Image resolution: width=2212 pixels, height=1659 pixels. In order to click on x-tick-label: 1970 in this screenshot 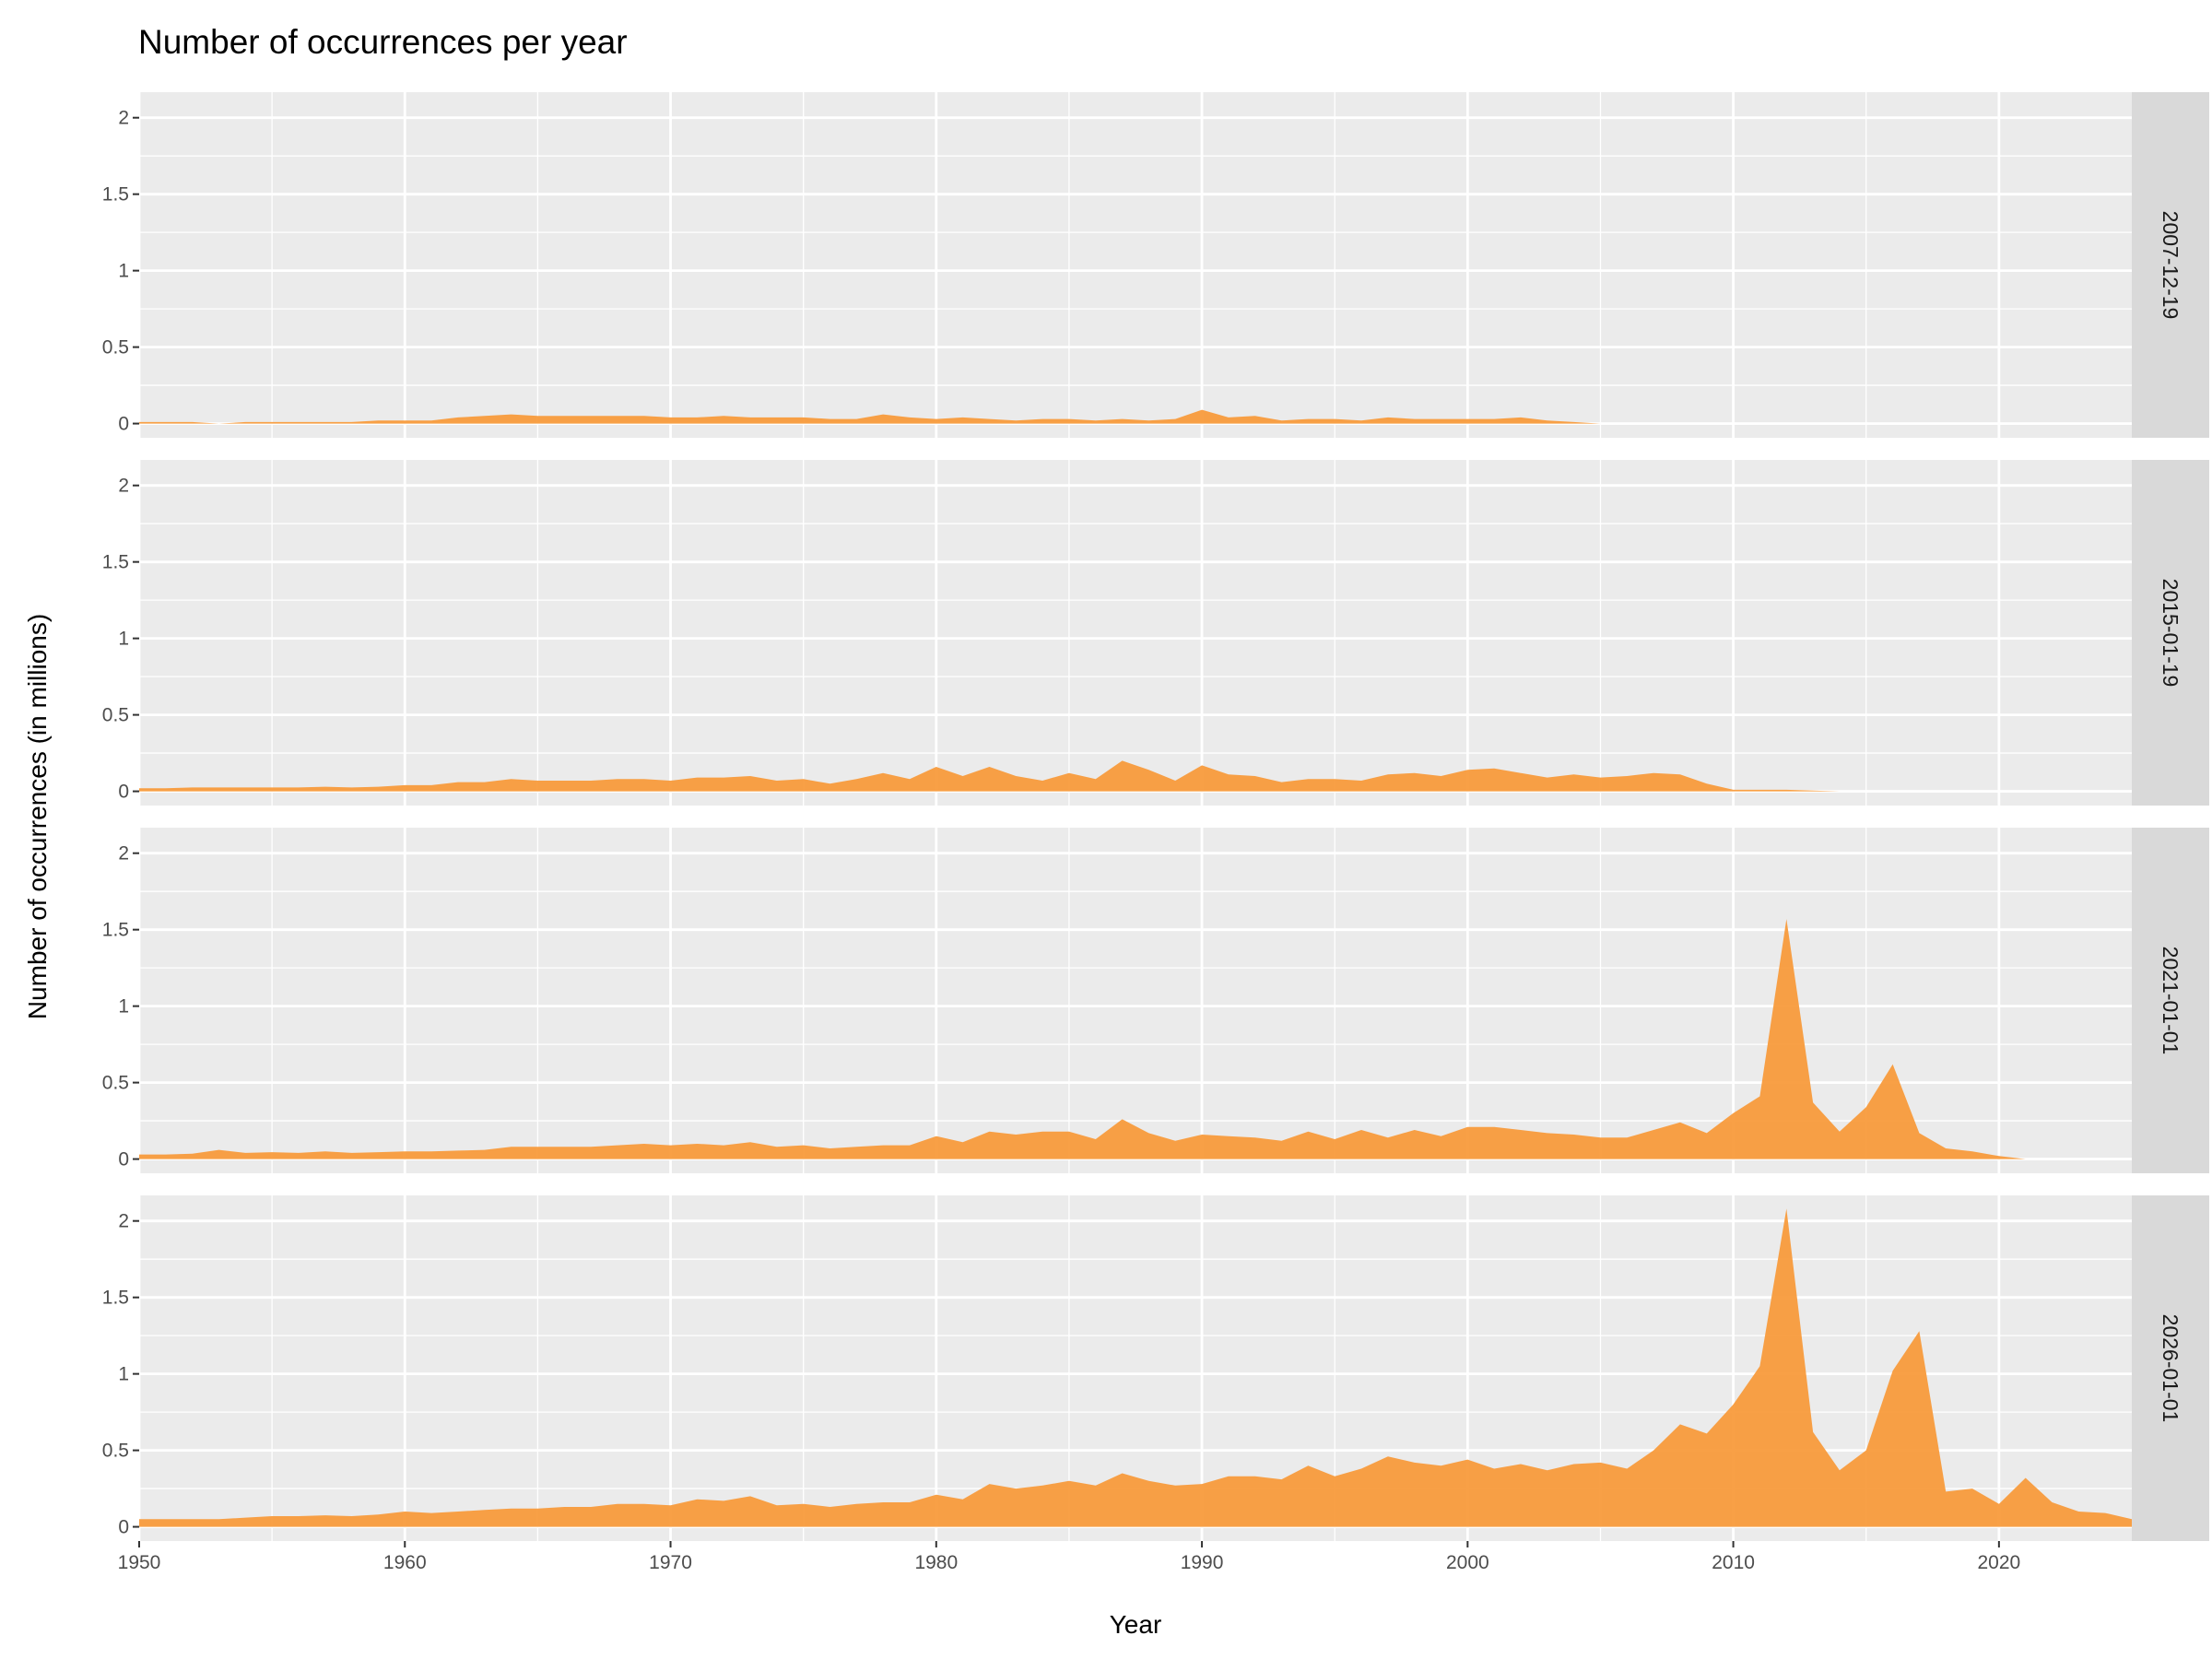, I will do `click(670, 1562)`.